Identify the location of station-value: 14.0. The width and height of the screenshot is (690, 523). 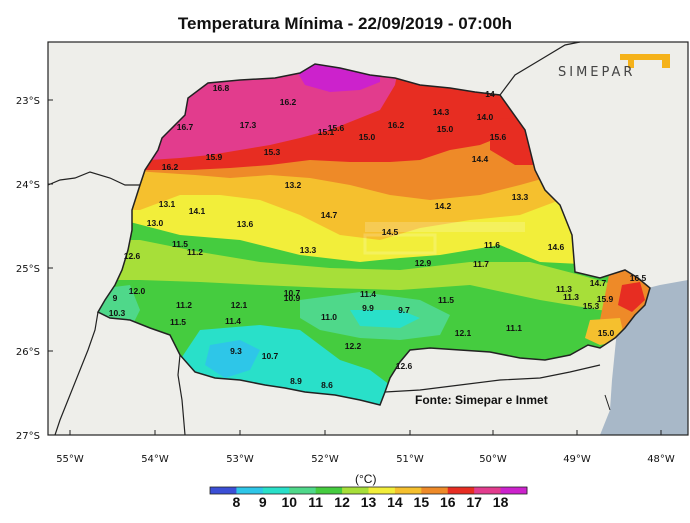
(485, 117).